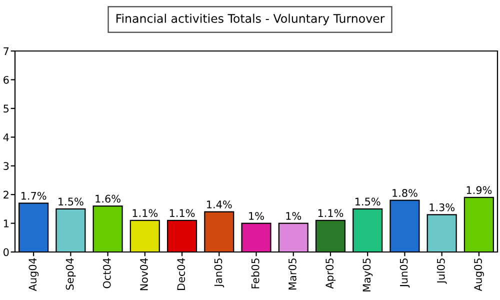  What do you see at coordinates (405, 273) in the screenshot?
I see `x-tick-label: Jun05` at bounding box center [405, 273].